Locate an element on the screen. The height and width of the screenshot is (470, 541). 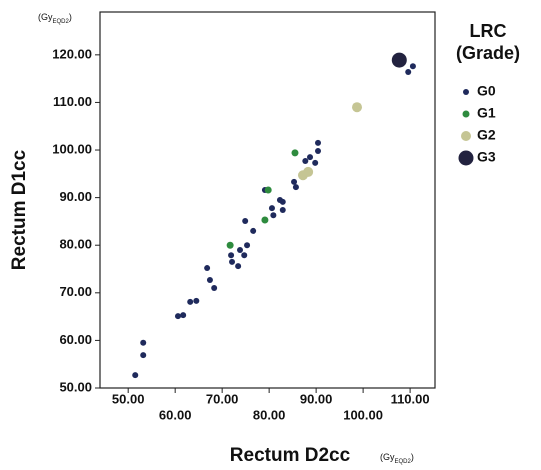
legend-label: G2 is located at coordinates (486, 135).